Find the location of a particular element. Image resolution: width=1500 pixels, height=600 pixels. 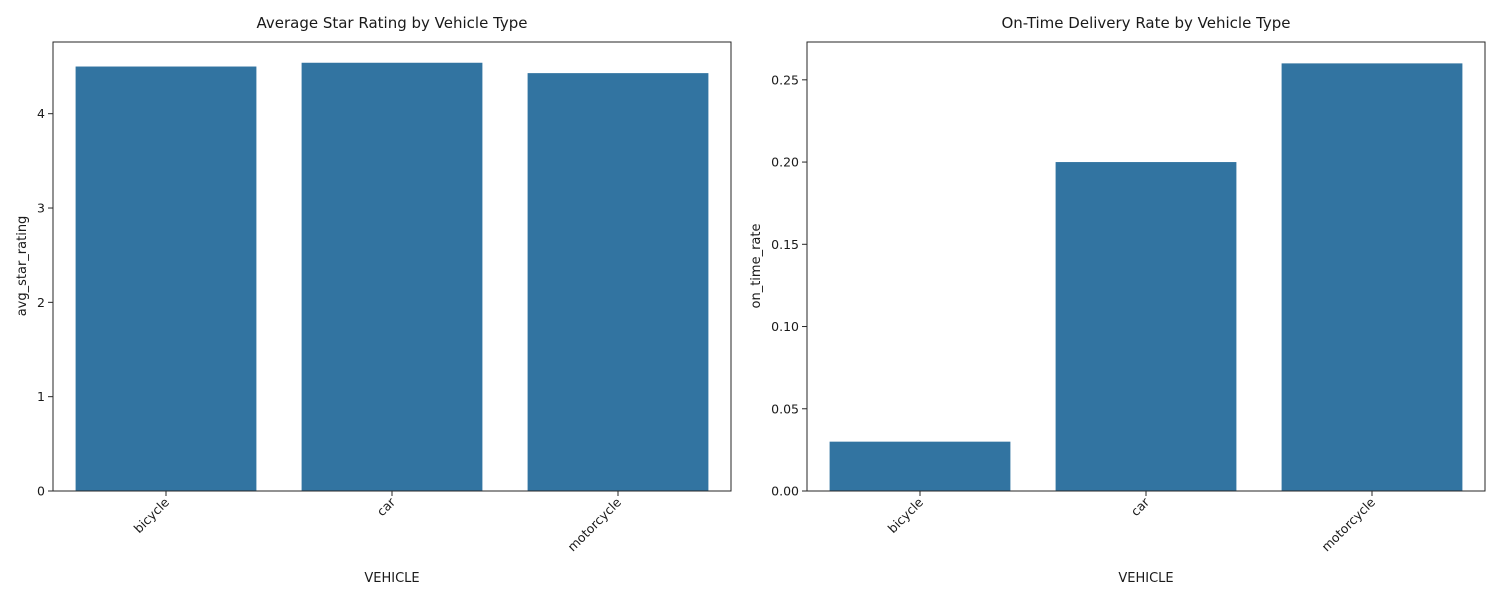

y-tick-label: 0 is located at coordinates (41, 491).